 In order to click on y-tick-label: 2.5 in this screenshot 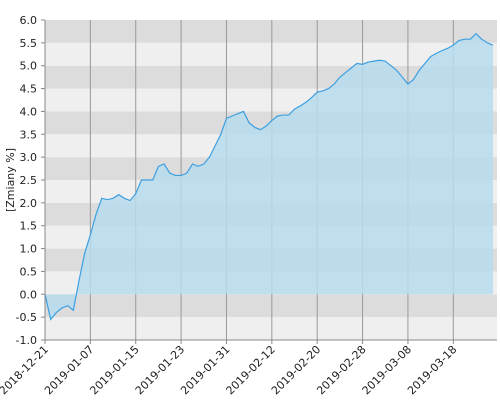, I will do `click(29, 180)`.